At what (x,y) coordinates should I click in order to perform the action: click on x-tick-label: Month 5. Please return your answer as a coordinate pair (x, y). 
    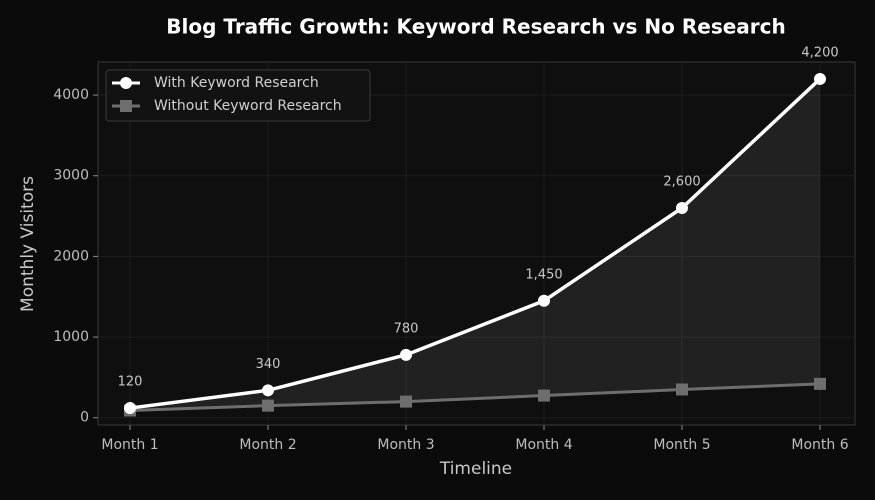
    Looking at the image, I should click on (681, 445).